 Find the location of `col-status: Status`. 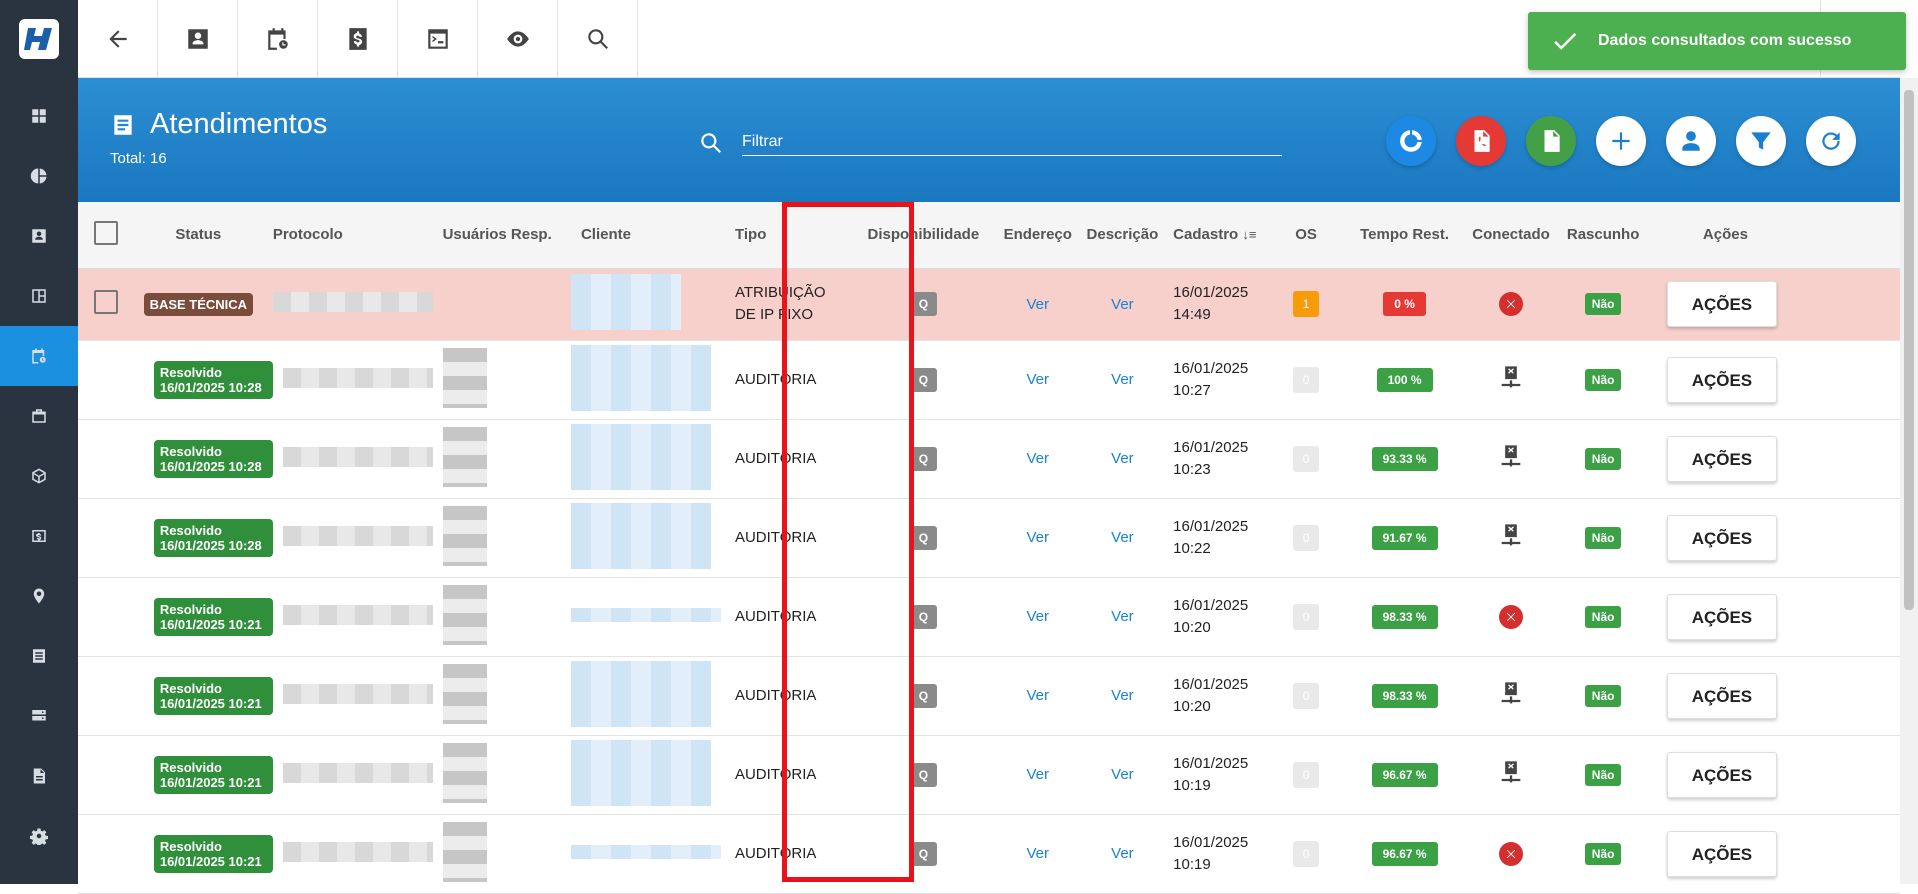

col-status: Status is located at coordinates (198, 235).